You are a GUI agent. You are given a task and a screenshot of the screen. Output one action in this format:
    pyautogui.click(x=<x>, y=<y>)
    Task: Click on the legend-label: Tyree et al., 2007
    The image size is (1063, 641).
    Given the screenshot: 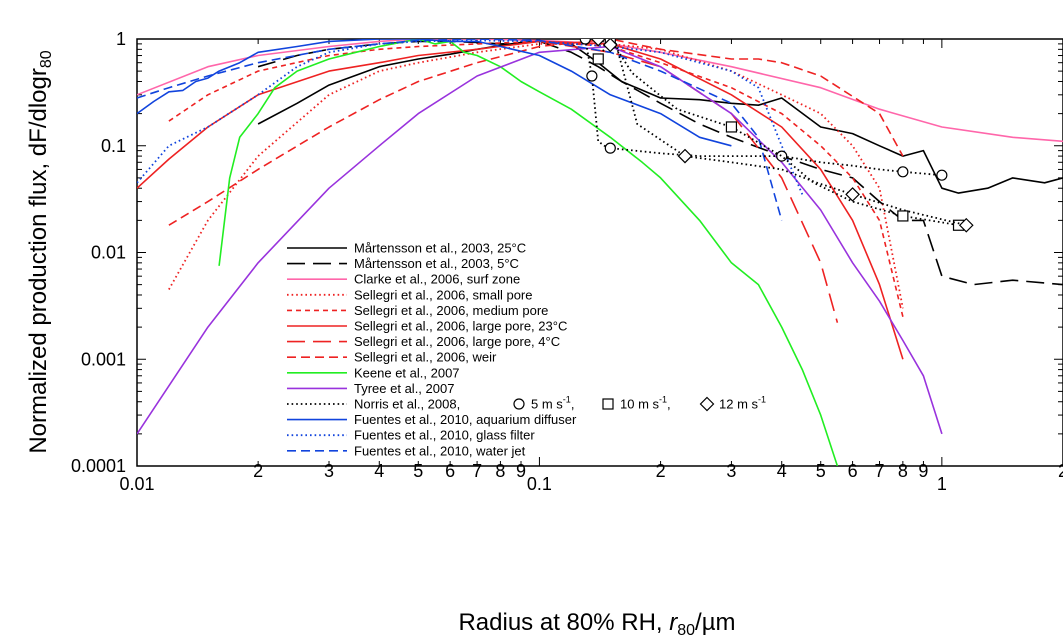 What is the action you would take?
    pyautogui.click(x=404, y=388)
    